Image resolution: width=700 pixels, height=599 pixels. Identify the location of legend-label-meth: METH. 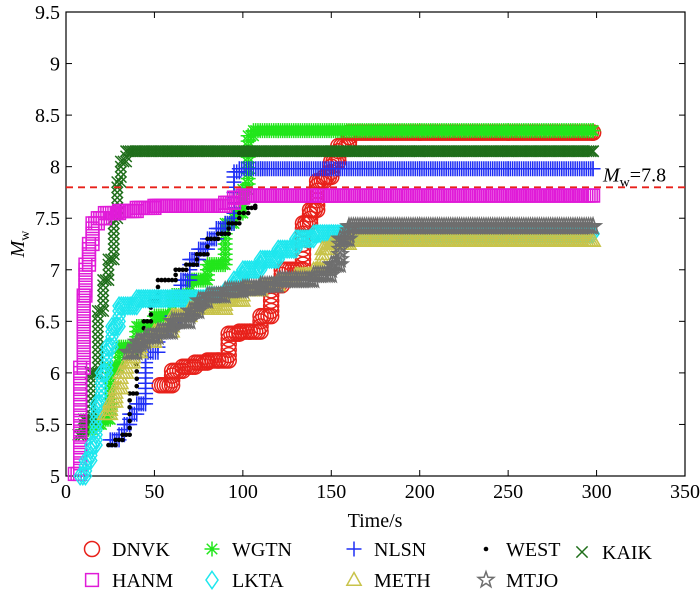
(402, 581).